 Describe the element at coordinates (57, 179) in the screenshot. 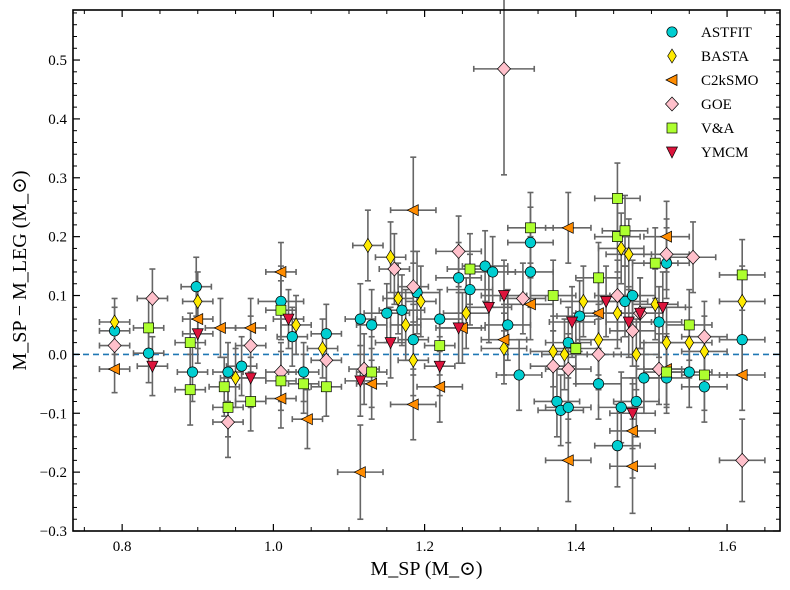

I see `y-tick-label: 0.3` at that location.